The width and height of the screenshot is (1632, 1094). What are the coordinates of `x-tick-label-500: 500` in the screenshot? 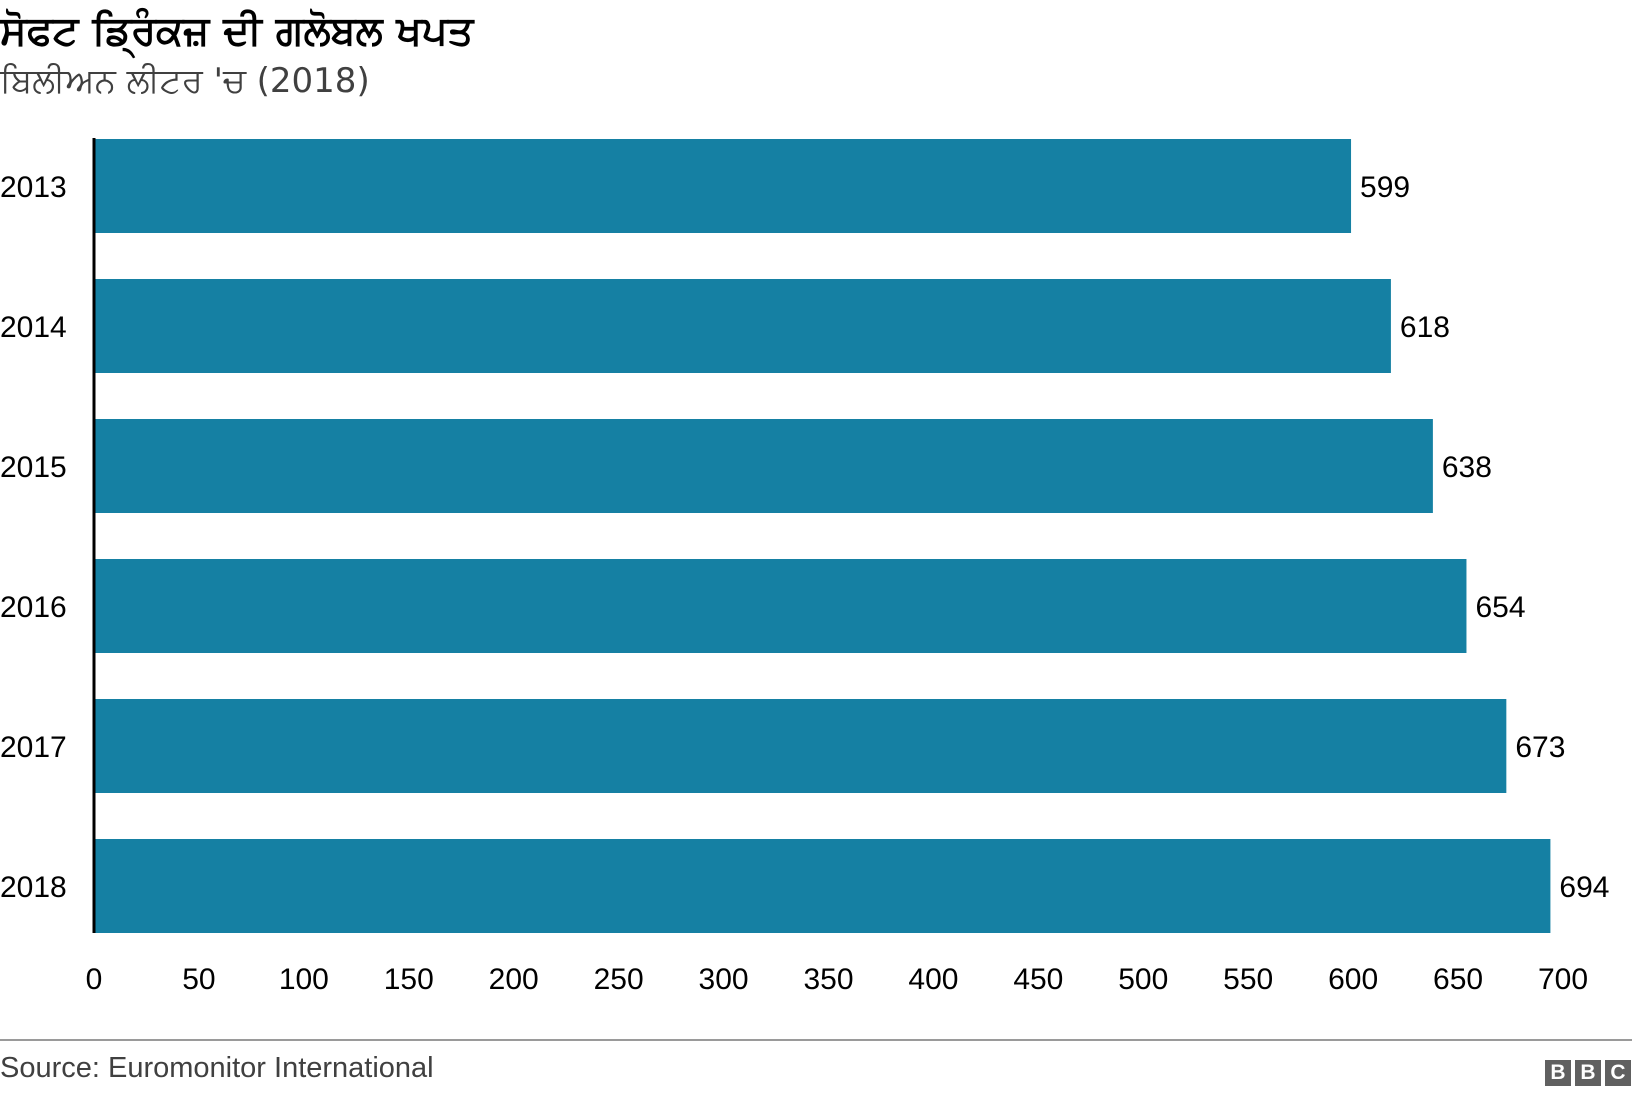 It's located at (1143, 979).